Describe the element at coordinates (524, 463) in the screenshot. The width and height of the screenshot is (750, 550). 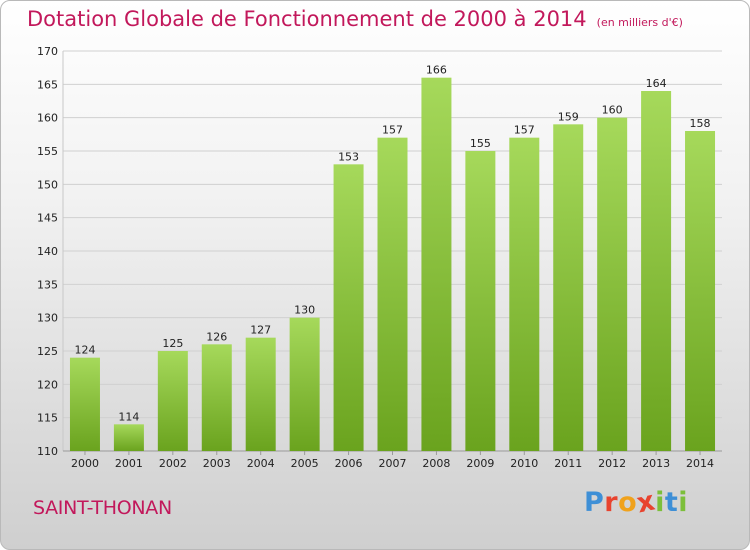
I see `x-tick-label: 2010` at that location.